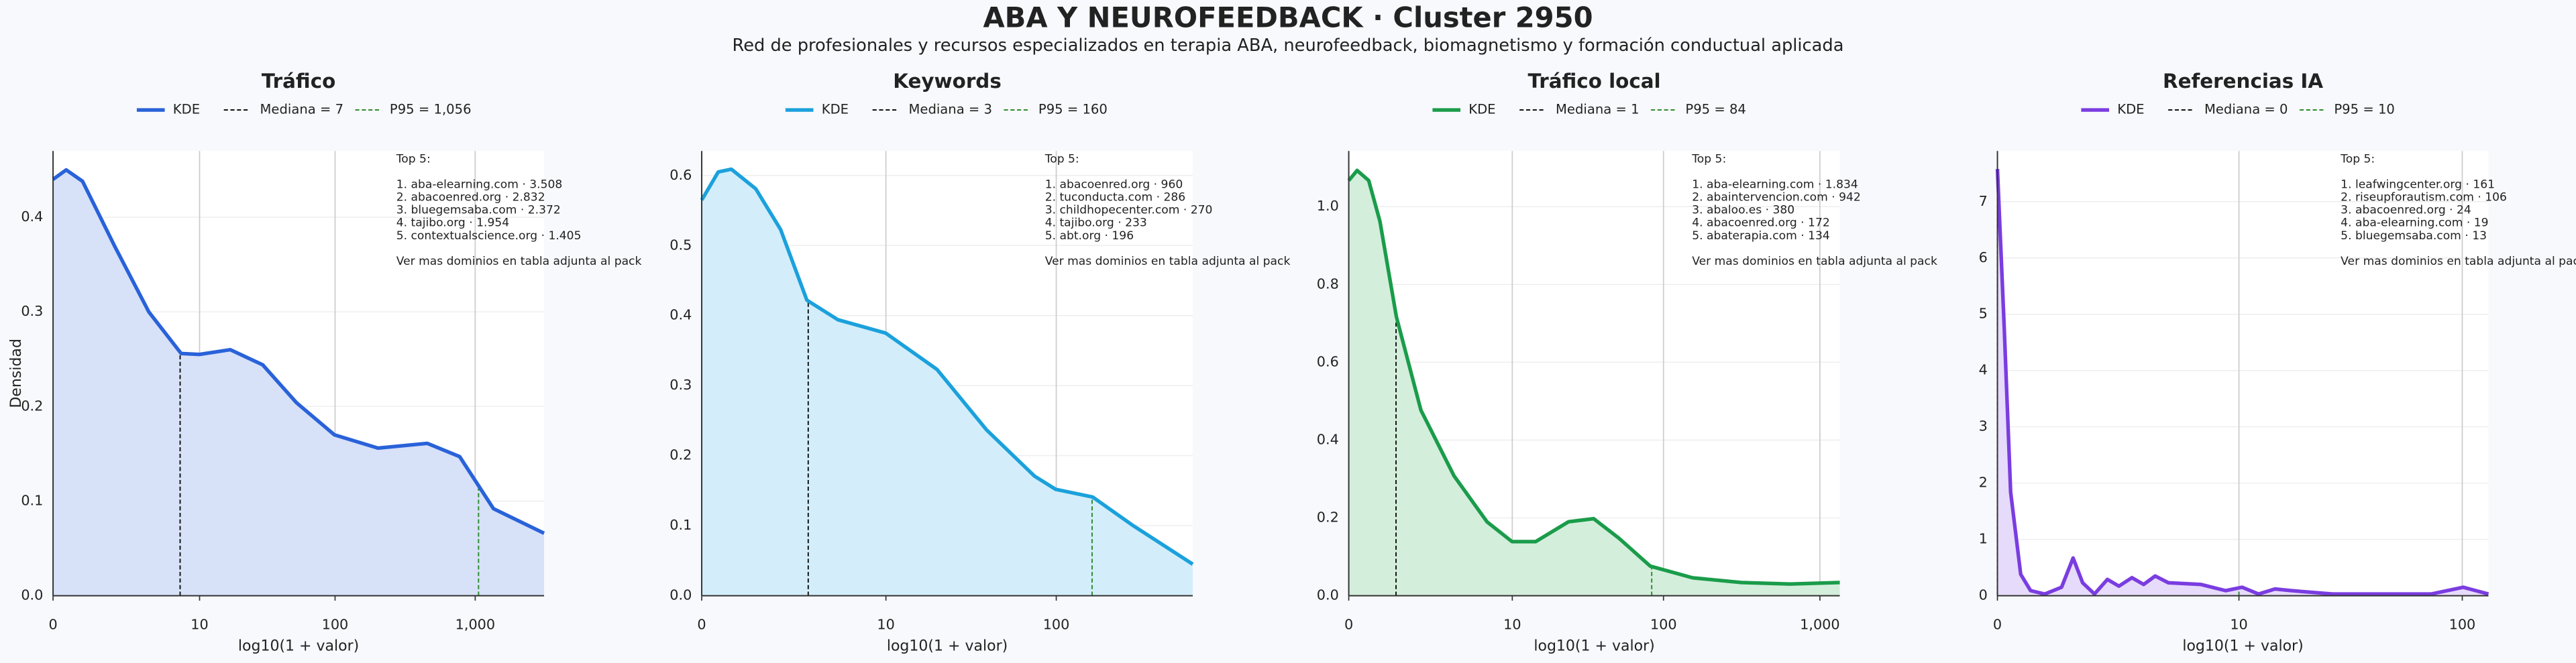 The image size is (2576, 663). What do you see at coordinates (1761, 236) in the screenshot?
I see `annotation-line: 5. abaterapia.com · 134` at bounding box center [1761, 236].